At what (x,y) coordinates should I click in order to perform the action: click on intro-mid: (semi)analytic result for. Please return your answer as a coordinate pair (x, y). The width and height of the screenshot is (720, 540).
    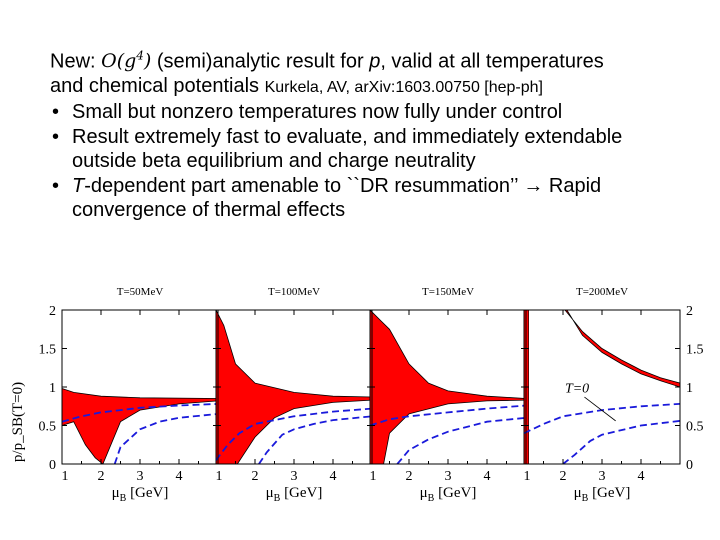
    Looking at the image, I should click on (260, 61).